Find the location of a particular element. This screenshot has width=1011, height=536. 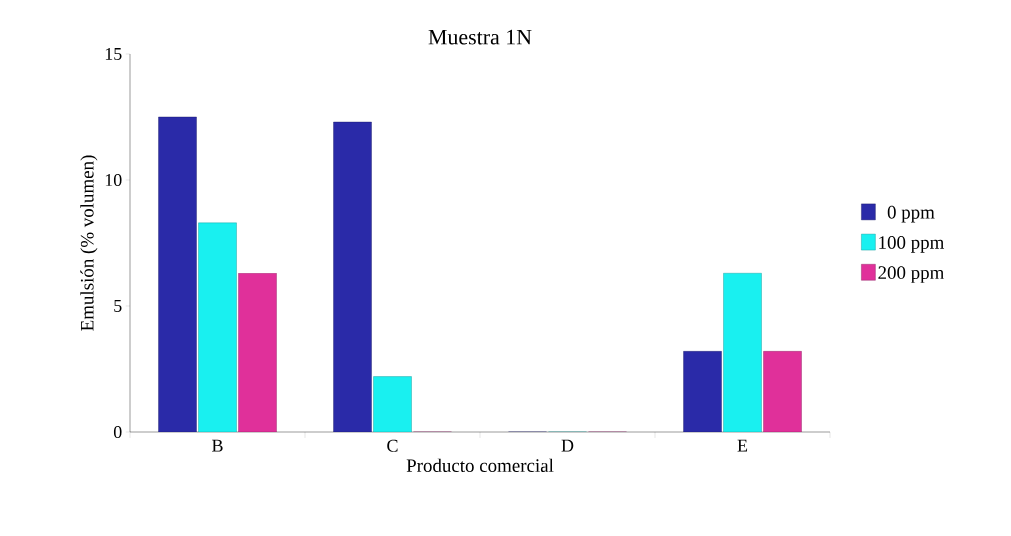

y-tick-label: 15 is located at coordinates (113, 53).